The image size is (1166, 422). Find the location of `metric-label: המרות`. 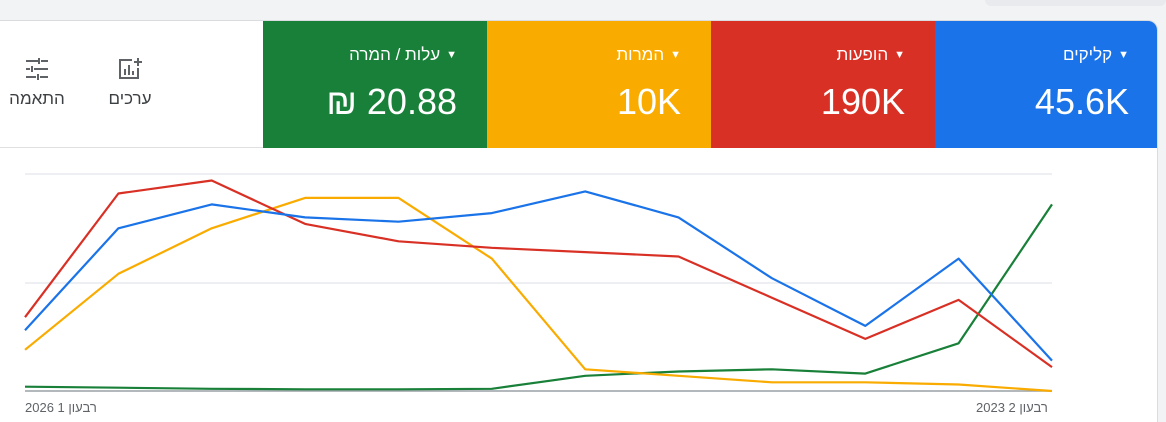

metric-label: המרות is located at coordinates (640, 54).